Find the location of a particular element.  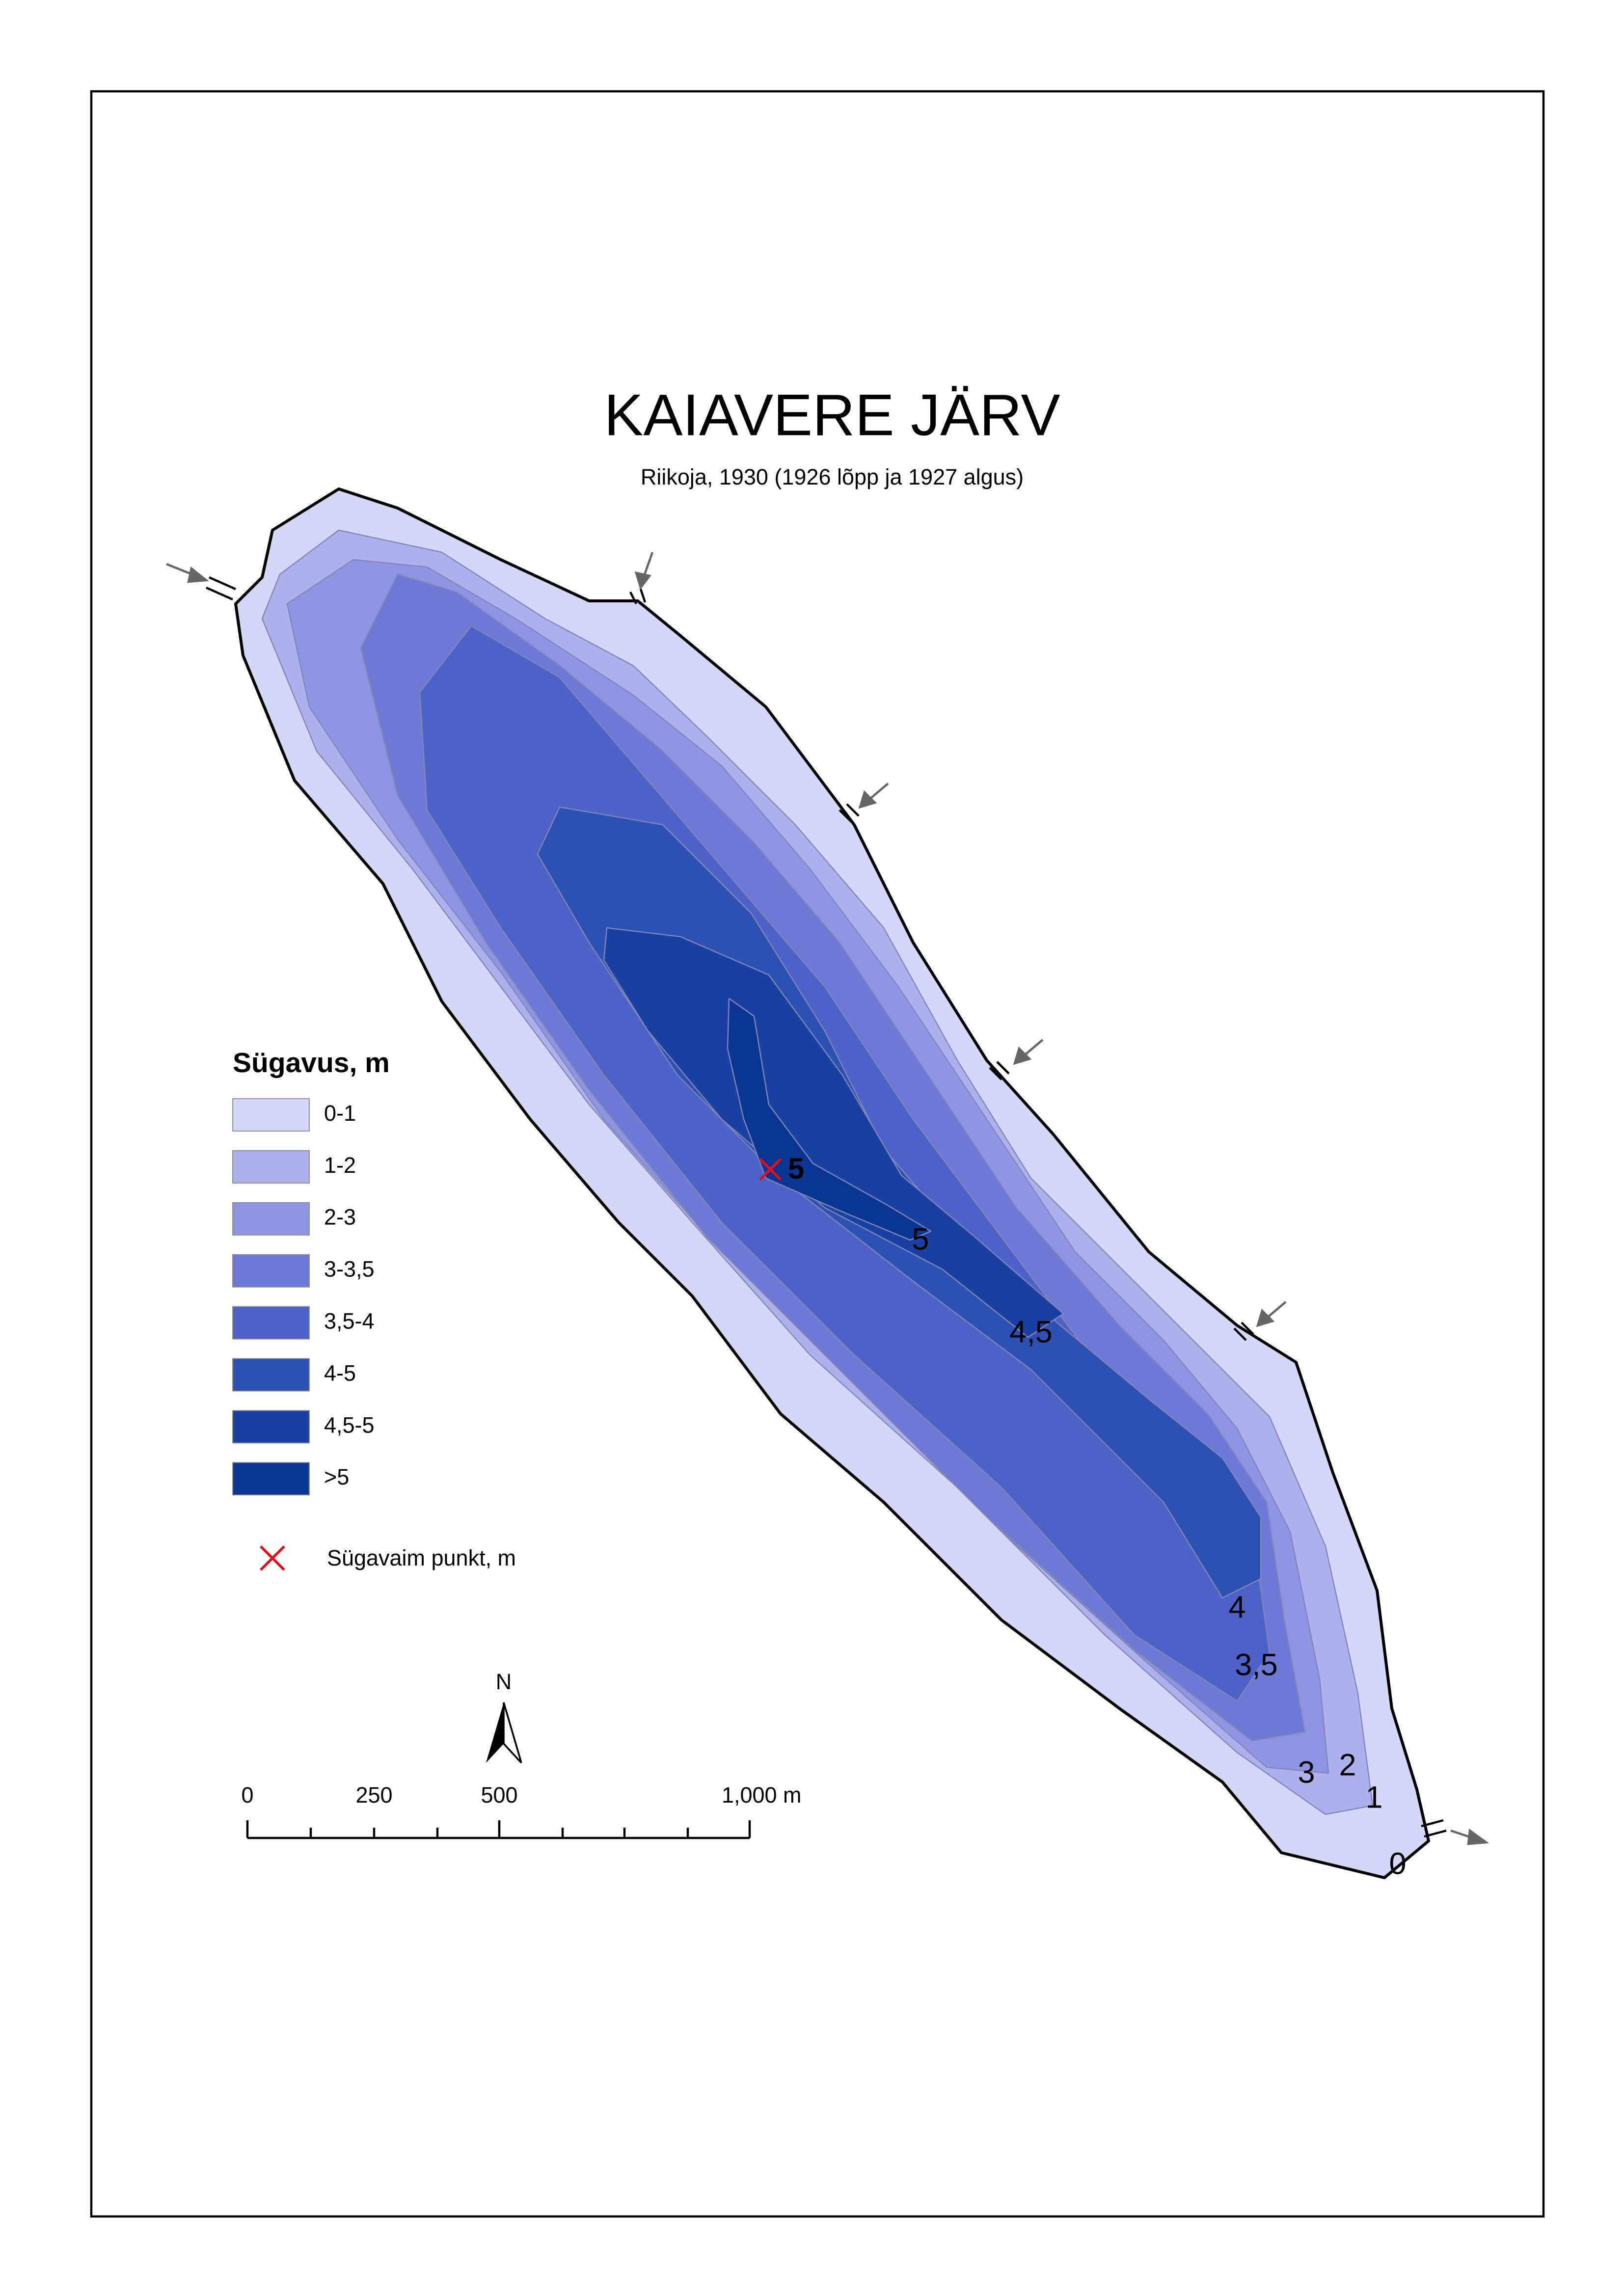

scale-bar is located at coordinates (498, 1830).